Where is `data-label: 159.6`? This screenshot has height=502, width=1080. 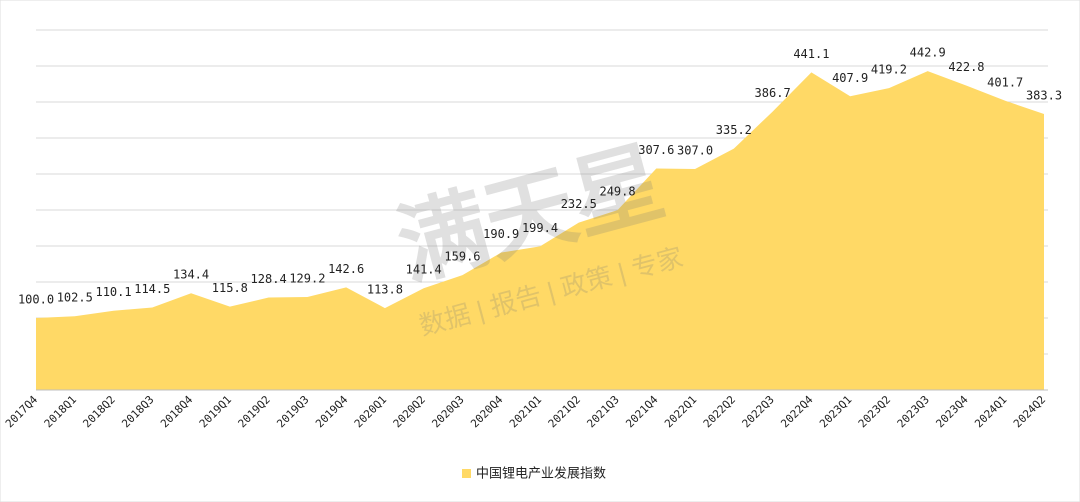
data-label: 159.6 is located at coordinates (462, 257).